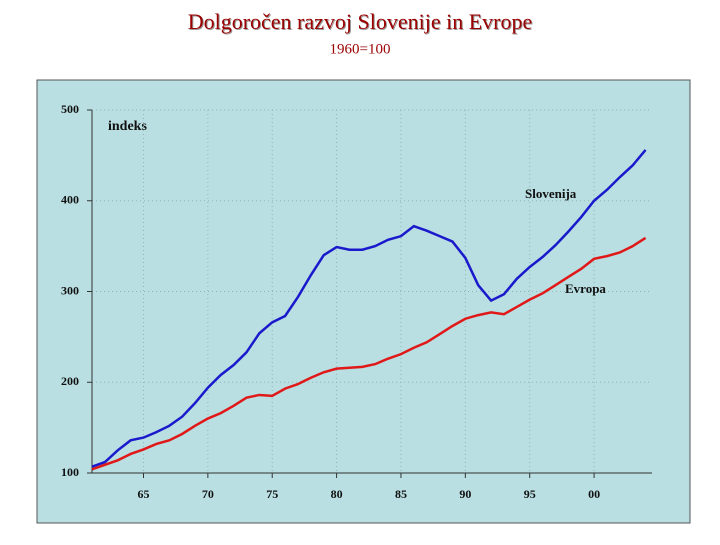  What do you see at coordinates (143, 494) in the screenshot?
I see `x-tick-label: 65` at bounding box center [143, 494].